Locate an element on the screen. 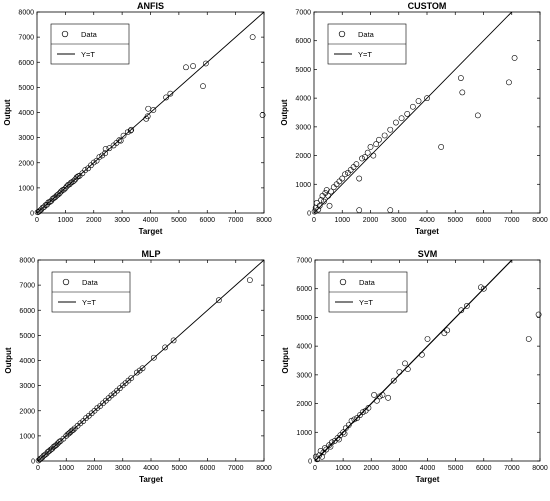 This screenshot has height=501, width=550. x-tick-label: 7000 is located at coordinates (512, 220).